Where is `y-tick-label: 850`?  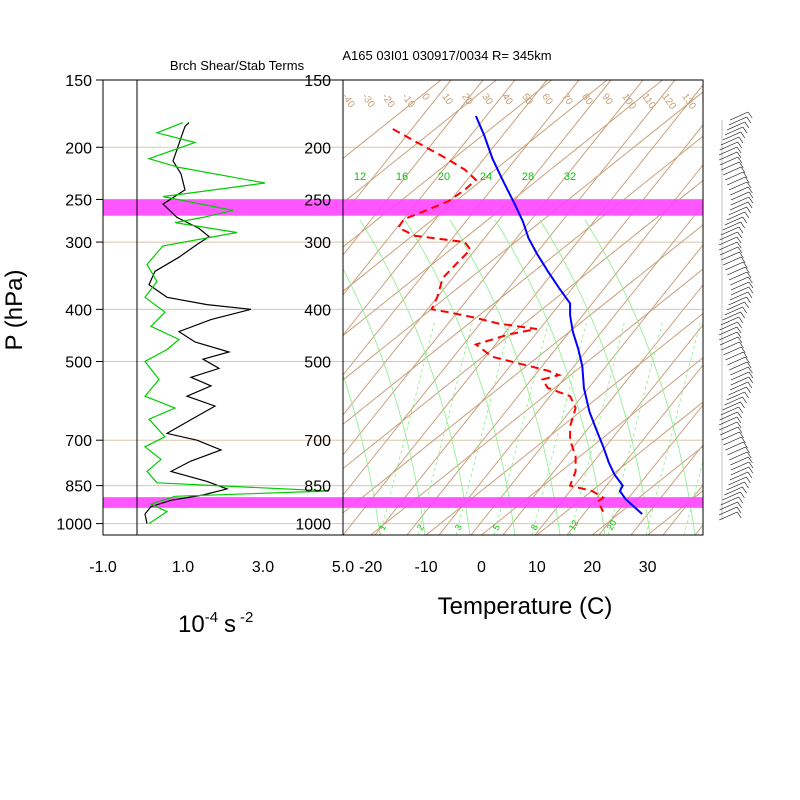 y-tick-label: 850 is located at coordinates (317, 487).